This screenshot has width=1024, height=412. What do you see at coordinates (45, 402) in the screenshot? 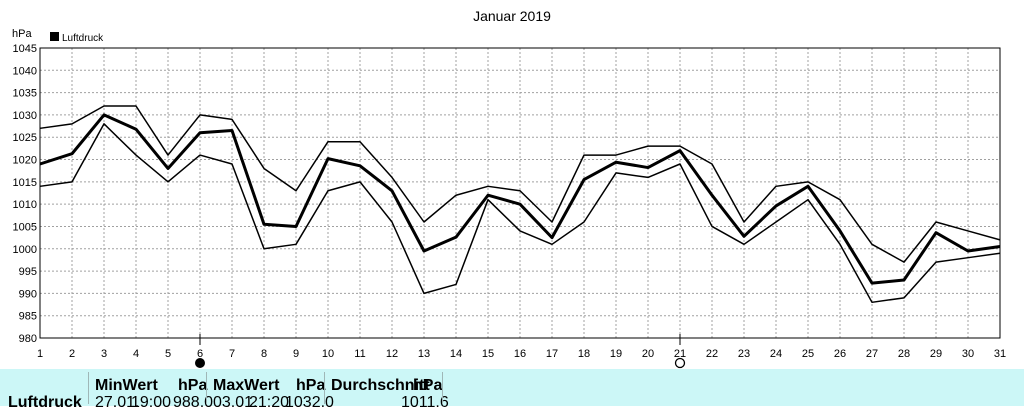
I see `stats-row-label: Luftdruck` at bounding box center [45, 402].